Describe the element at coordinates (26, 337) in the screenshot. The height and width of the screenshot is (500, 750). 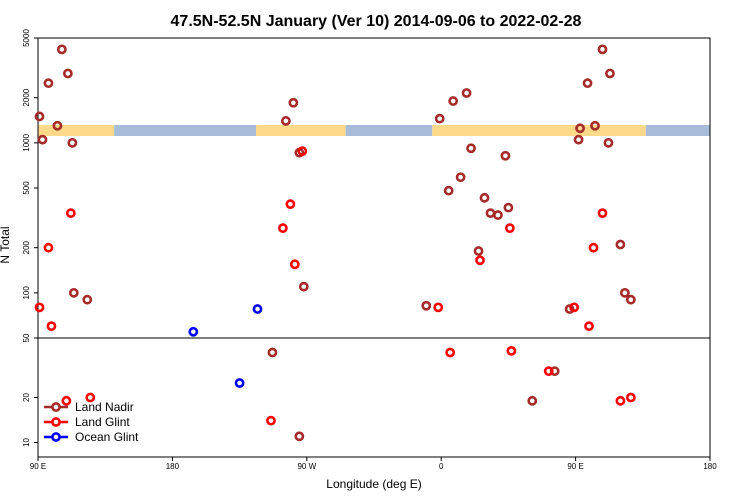
I see `y-tick-label: 50` at that location.